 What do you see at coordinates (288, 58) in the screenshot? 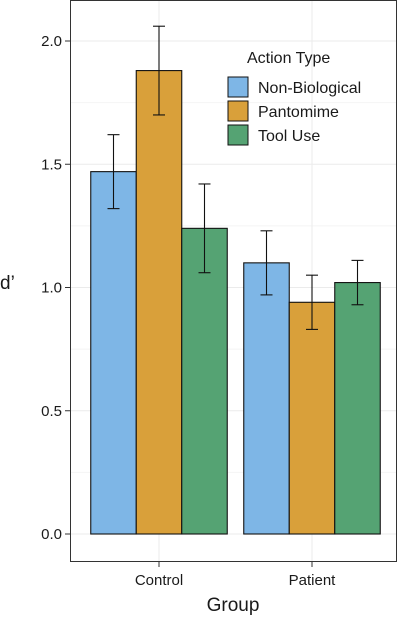
I see `legend-title: Action Type` at bounding box center [288, 58].